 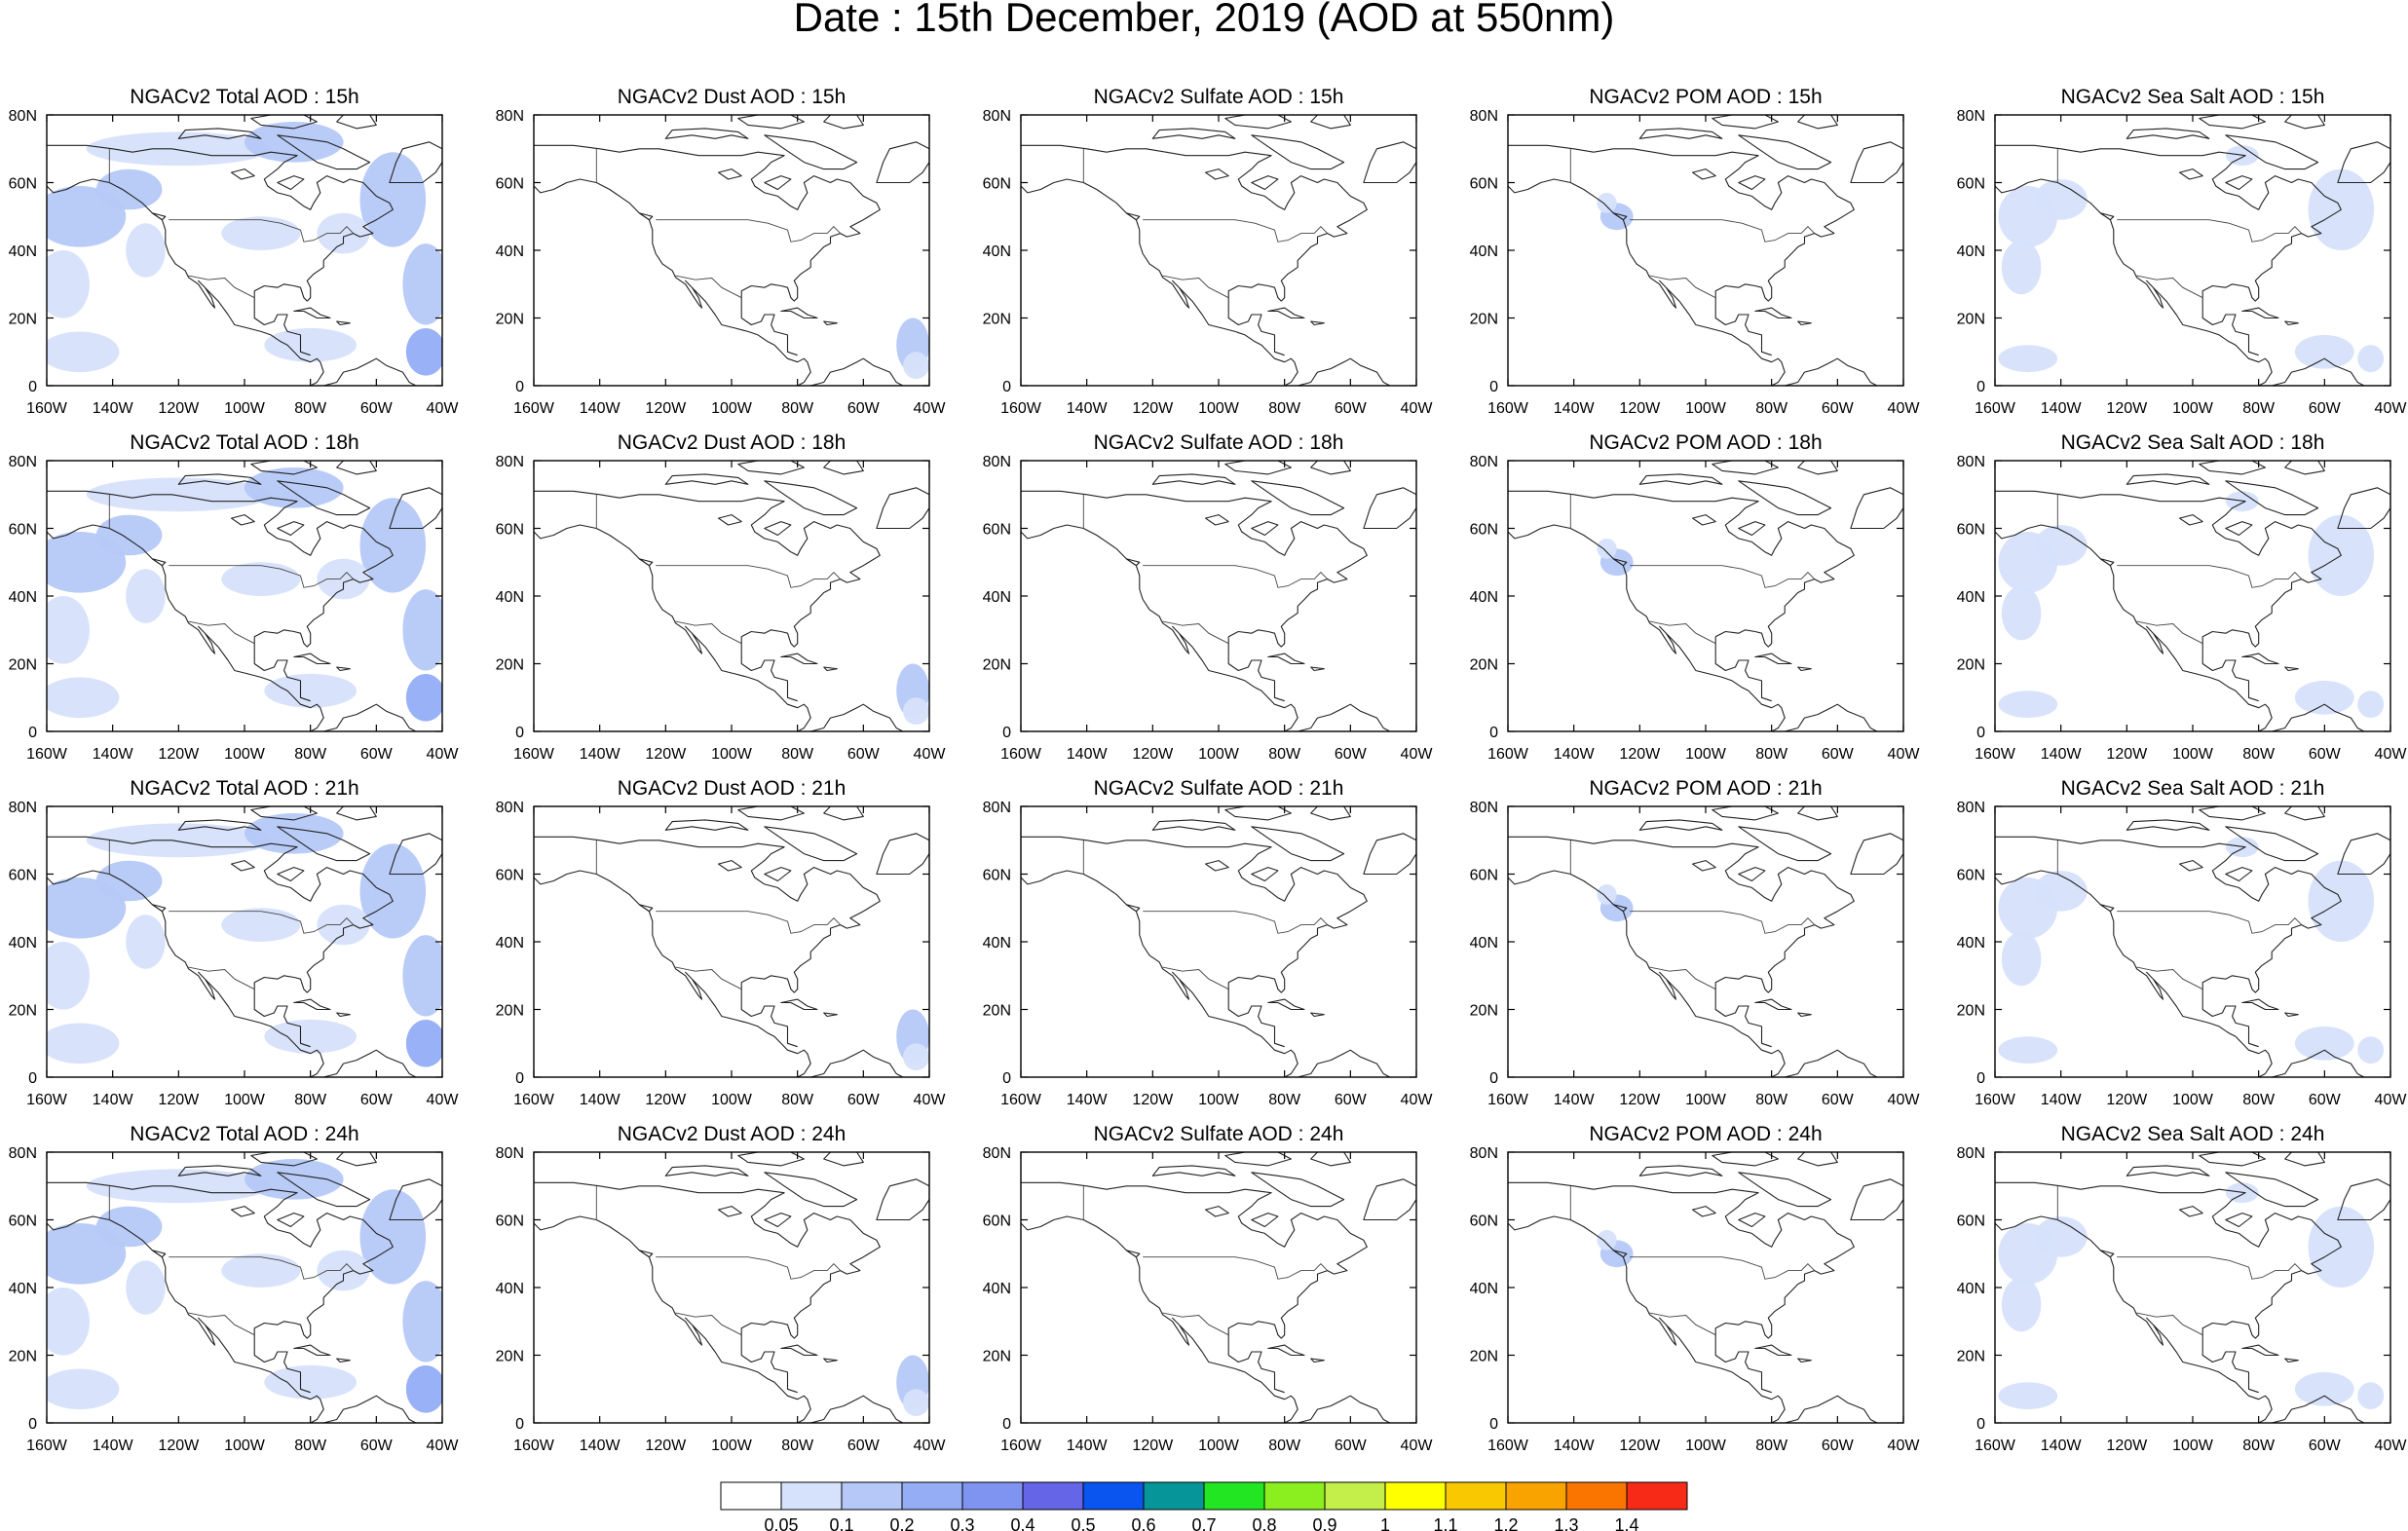 What do you see at coordinates (1264, 1523) in the screenshot?
I see `colorbar-label: 0.8` at bounding box center [1264, 1523].